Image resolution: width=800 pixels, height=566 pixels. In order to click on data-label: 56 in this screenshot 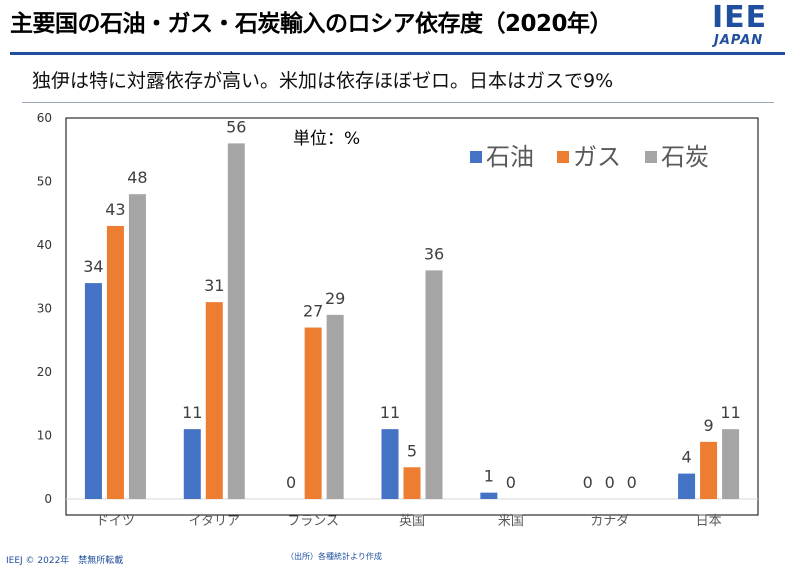, I will do `click(236, 126)`.